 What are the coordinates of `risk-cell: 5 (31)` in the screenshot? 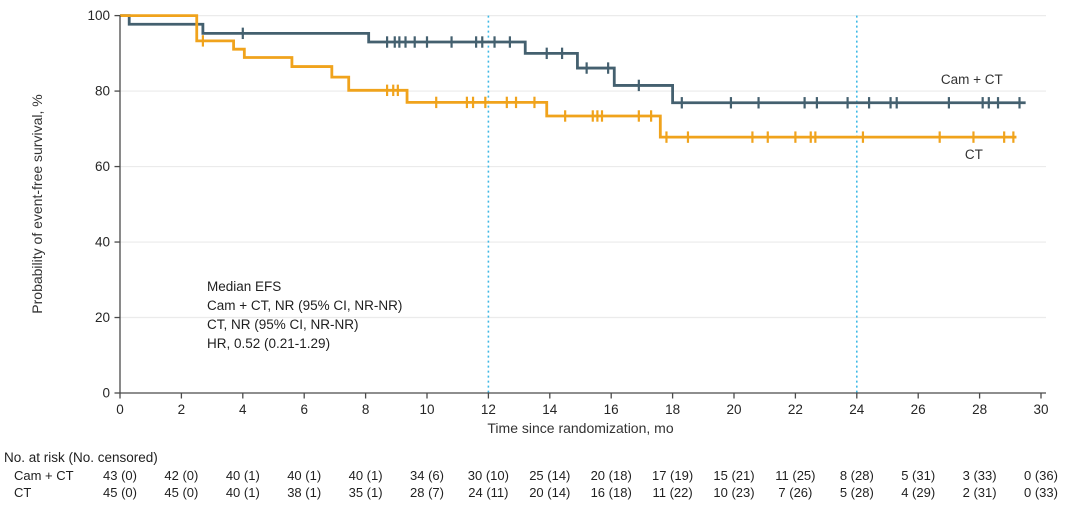 It's located at (918, 475).